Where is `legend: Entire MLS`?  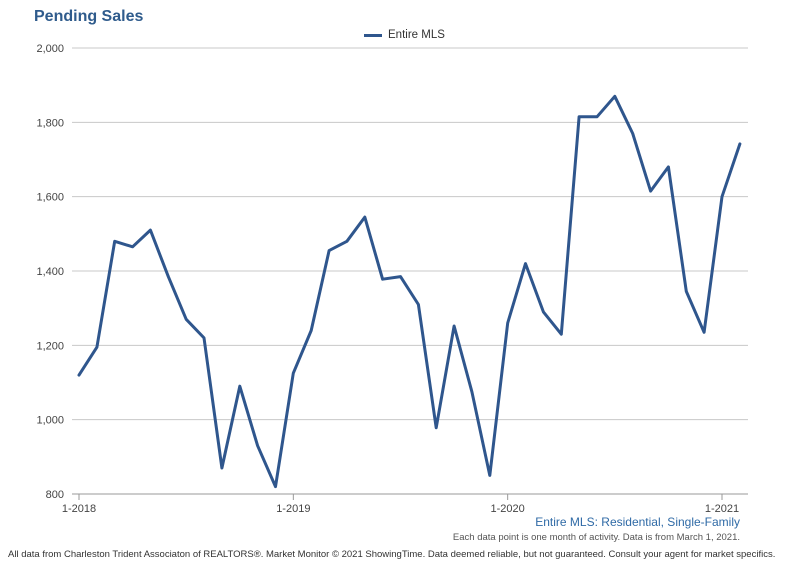
legend: Entire MLS is located at coordinates (404, 35).